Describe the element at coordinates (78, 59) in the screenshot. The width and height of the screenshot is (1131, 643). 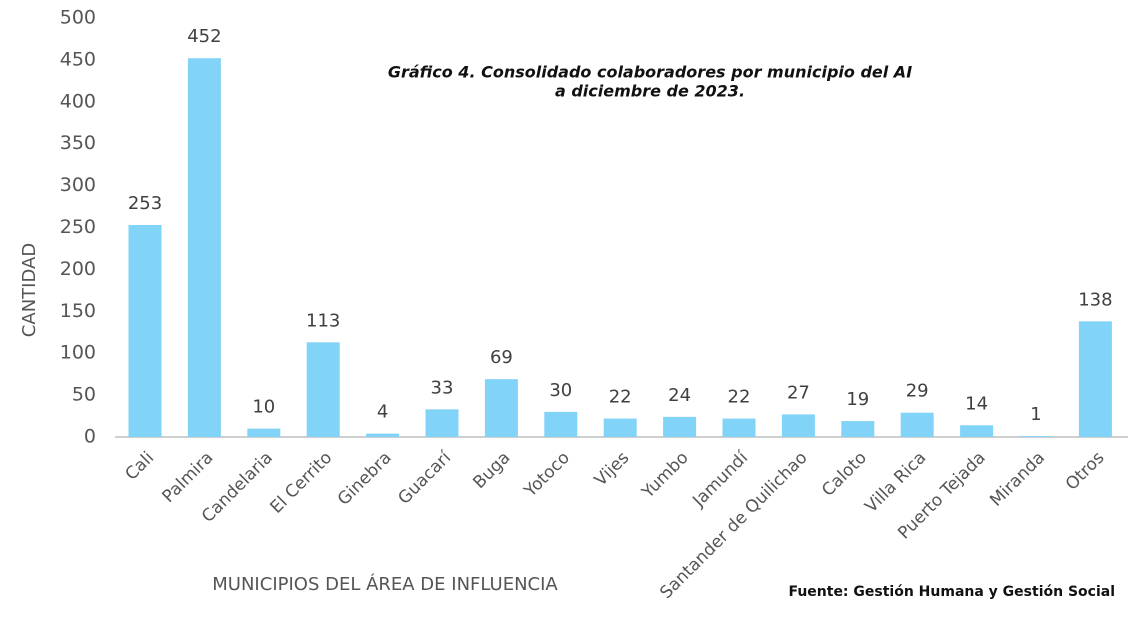
I see `y-tick-label: 450` at that location.